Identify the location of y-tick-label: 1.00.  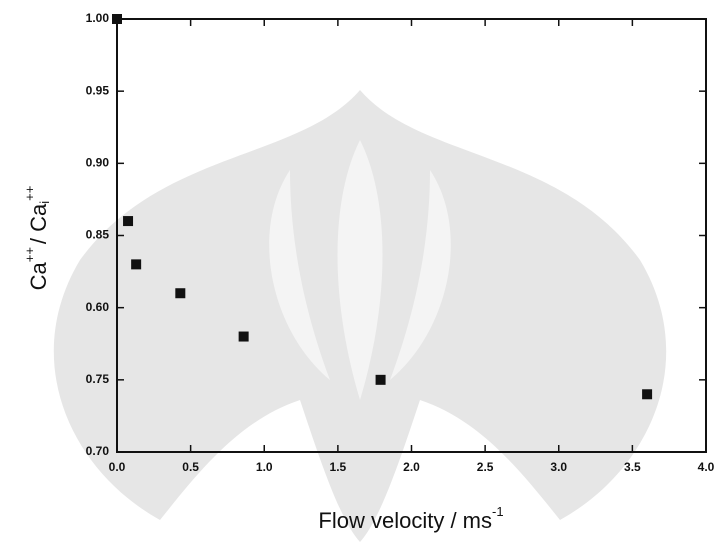
(98, 18).